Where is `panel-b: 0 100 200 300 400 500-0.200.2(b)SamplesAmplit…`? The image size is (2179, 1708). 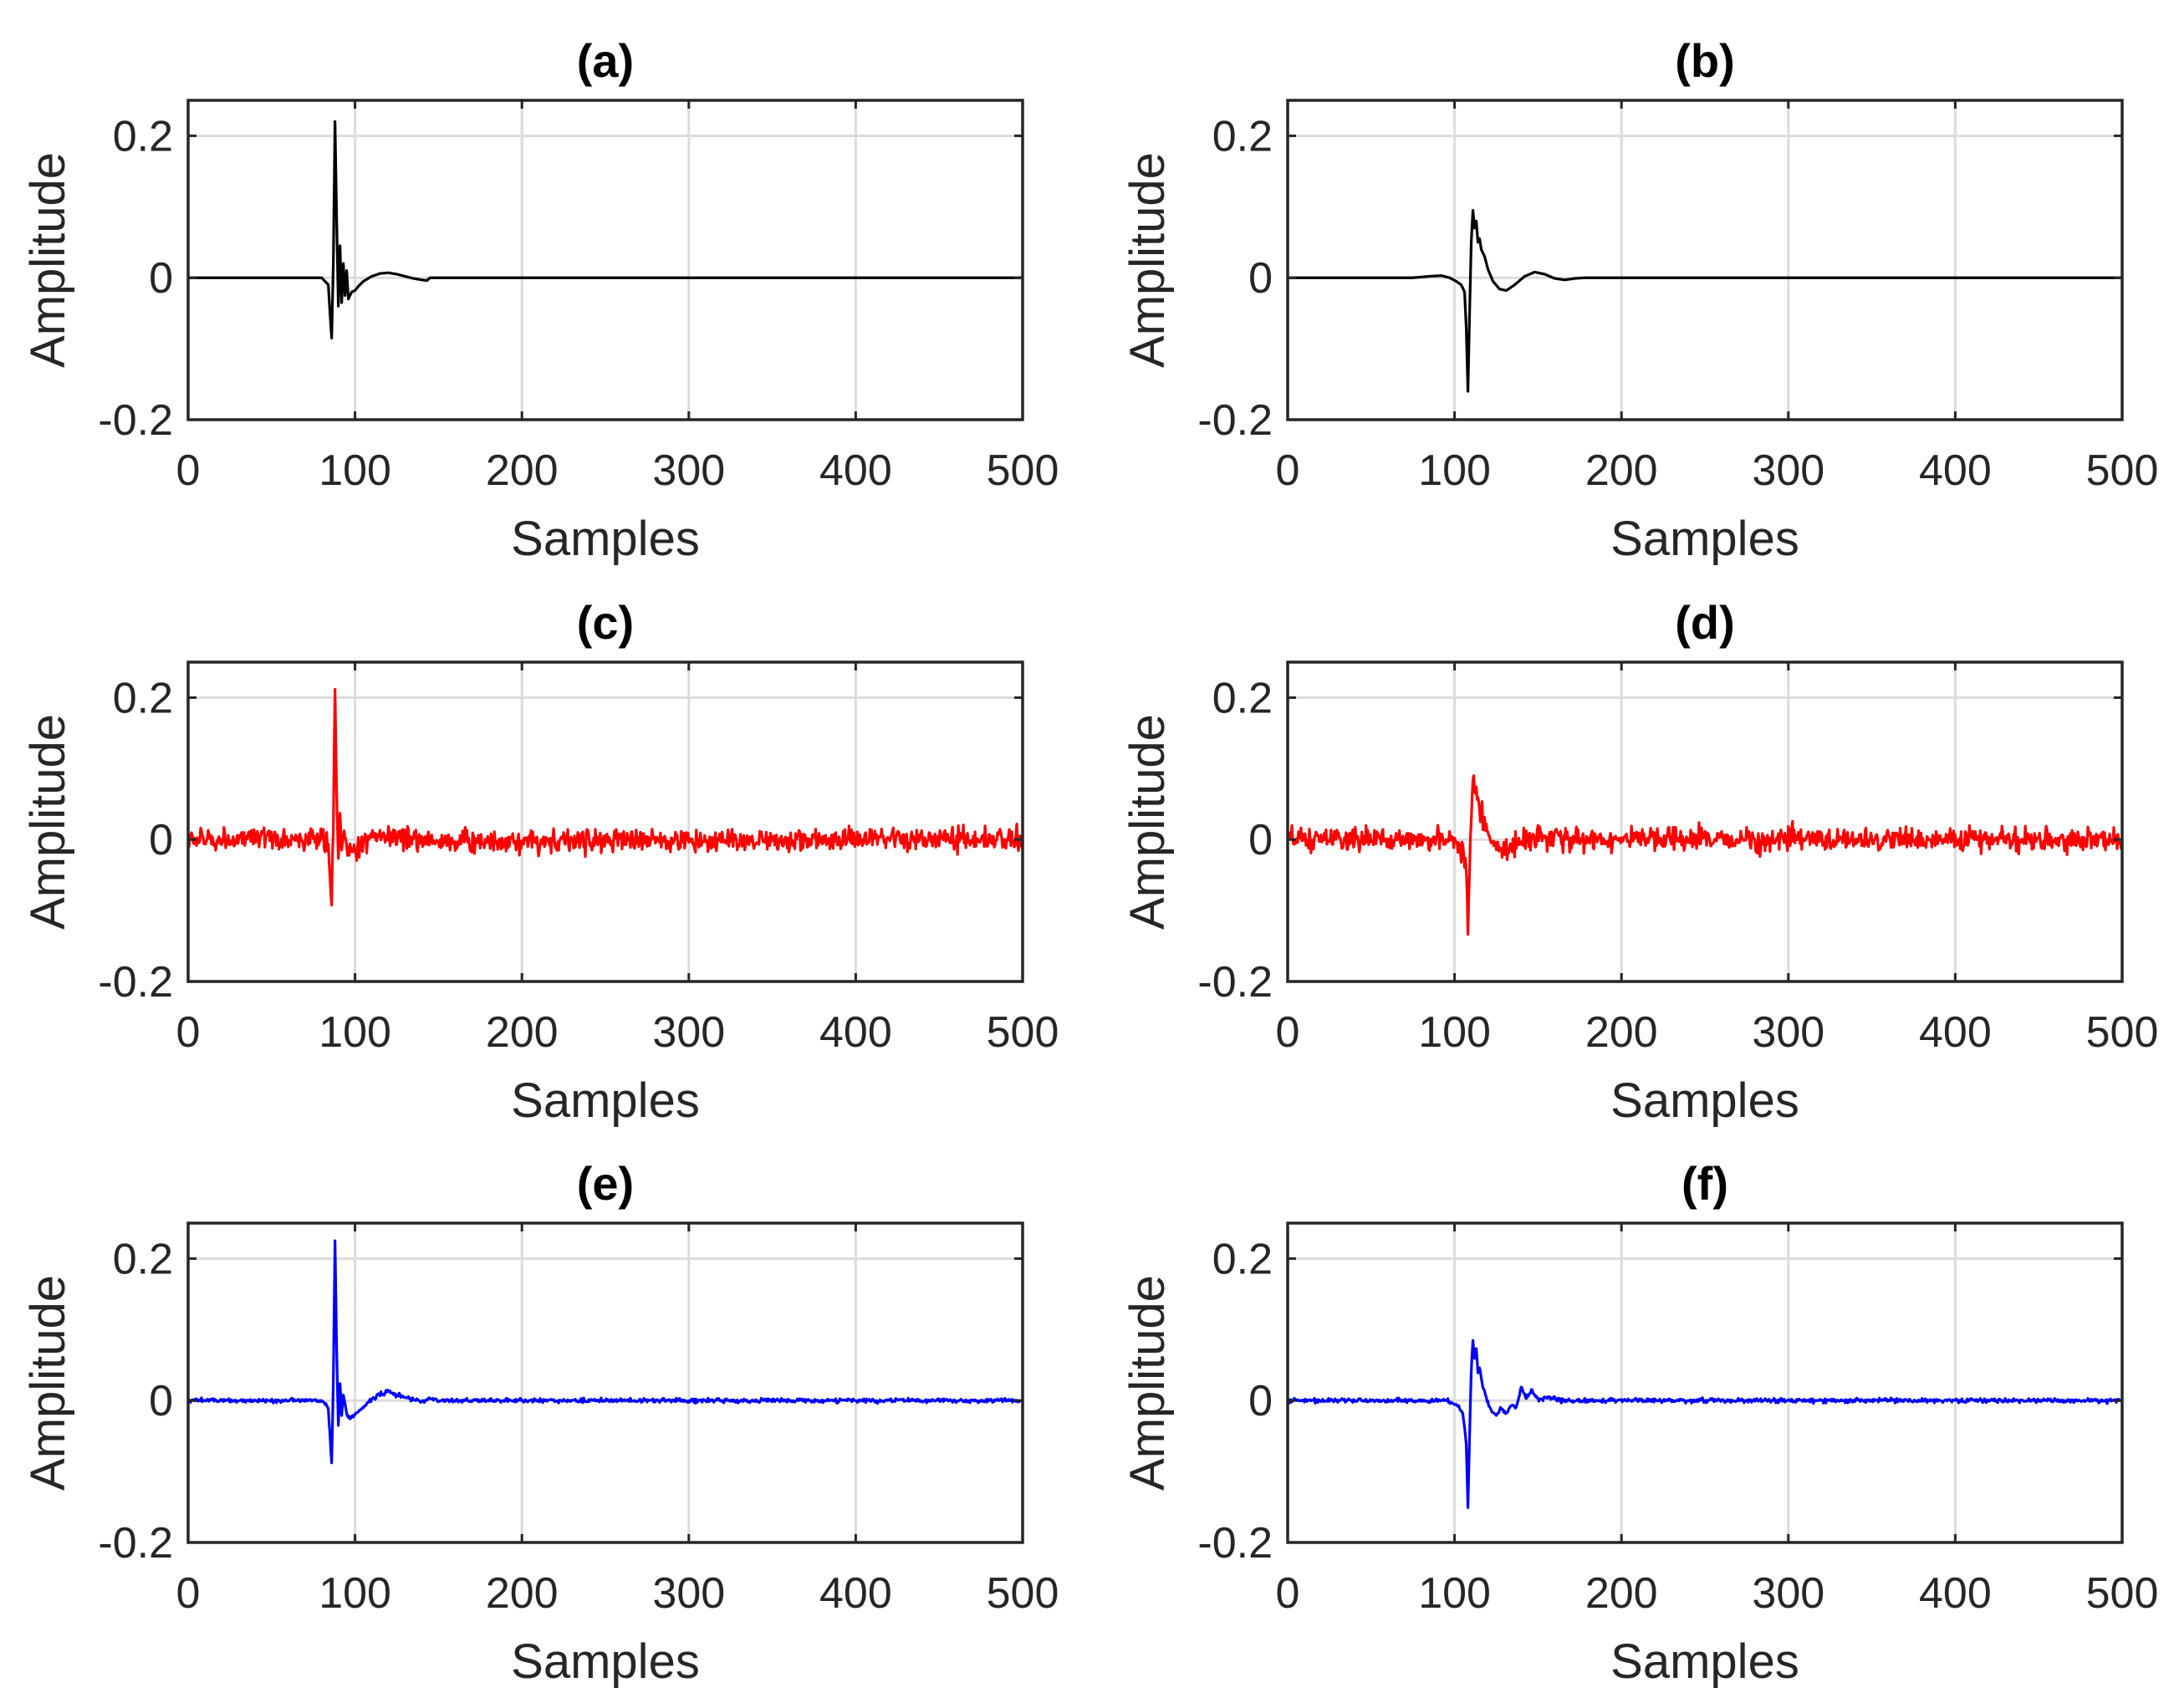 panel-b: 0 100 200 300 400 500-0.200.2(b)SamplesAmplit… is located at coordinates (1639, 300).